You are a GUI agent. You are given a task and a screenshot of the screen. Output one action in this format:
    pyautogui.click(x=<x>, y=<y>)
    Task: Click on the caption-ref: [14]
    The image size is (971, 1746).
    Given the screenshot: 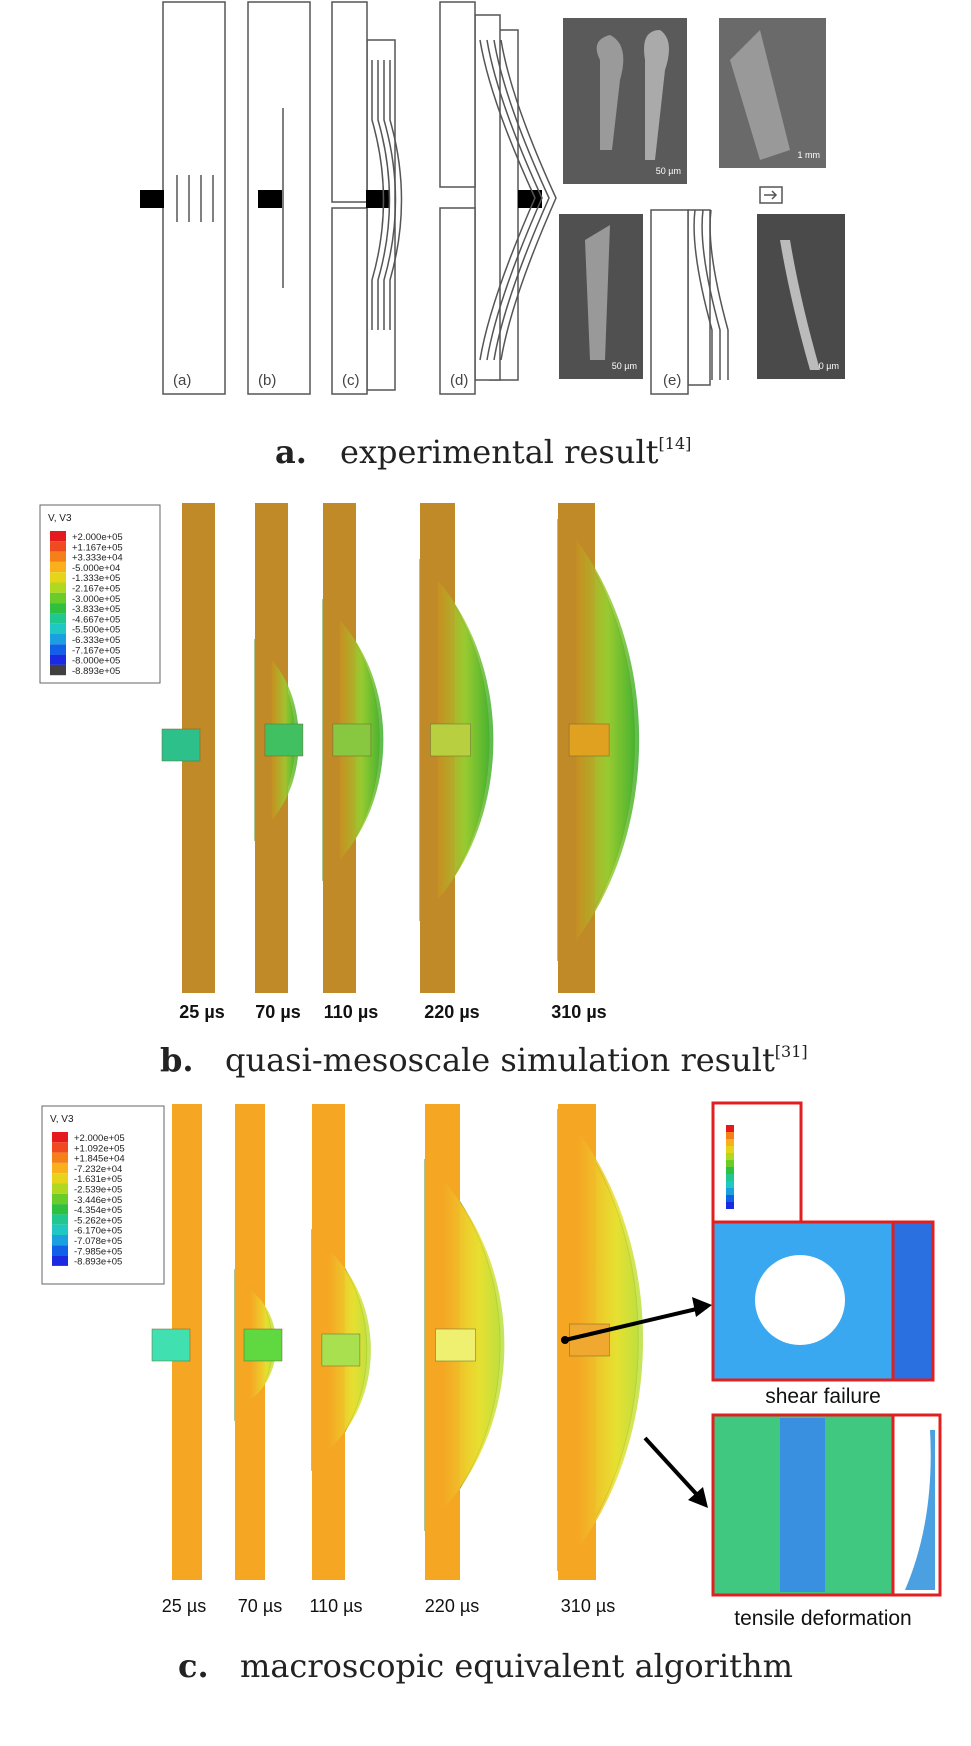 What is the action you would take?
    pyautogui.click(x=675, y=443)
    